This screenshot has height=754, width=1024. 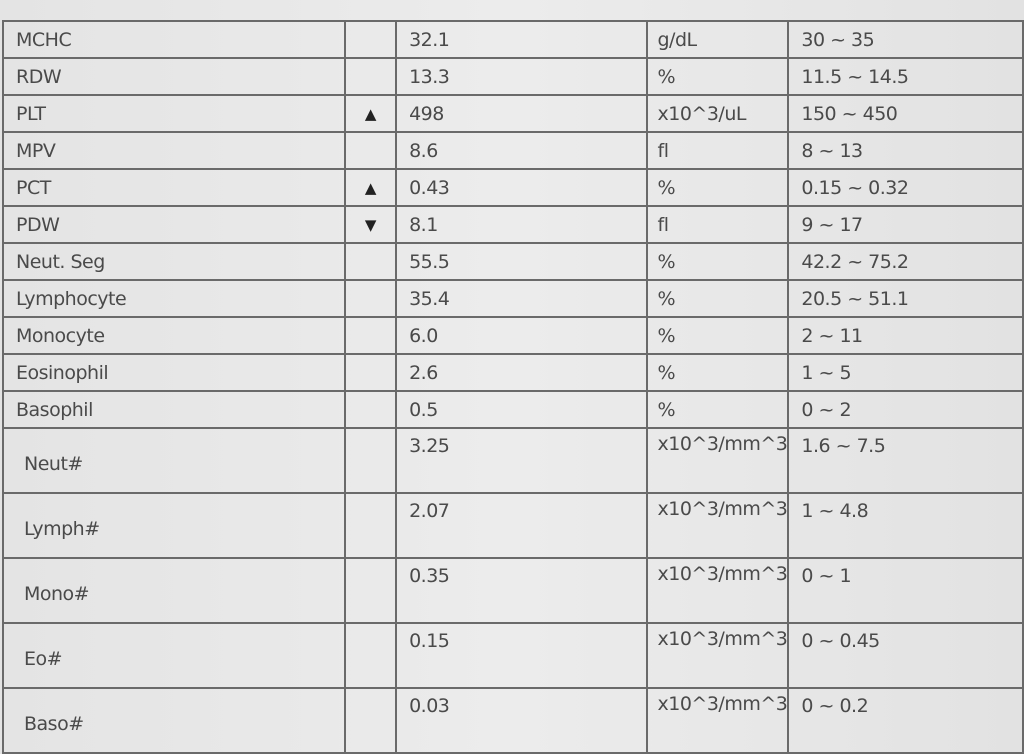 I want to click on reference-range: 42.2 ~ 75.2, so click(x=905, y=261).